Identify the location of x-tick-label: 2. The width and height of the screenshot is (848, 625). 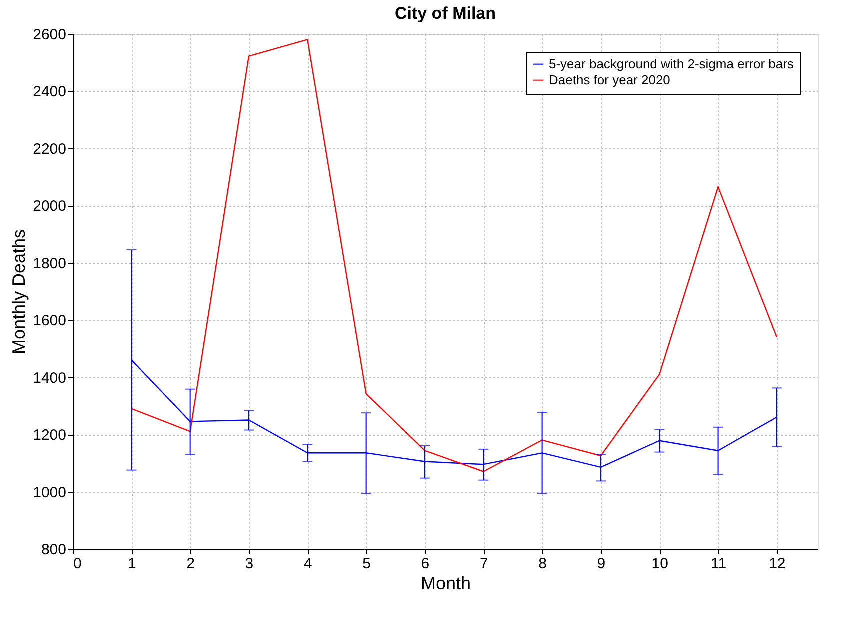
(190, 564).